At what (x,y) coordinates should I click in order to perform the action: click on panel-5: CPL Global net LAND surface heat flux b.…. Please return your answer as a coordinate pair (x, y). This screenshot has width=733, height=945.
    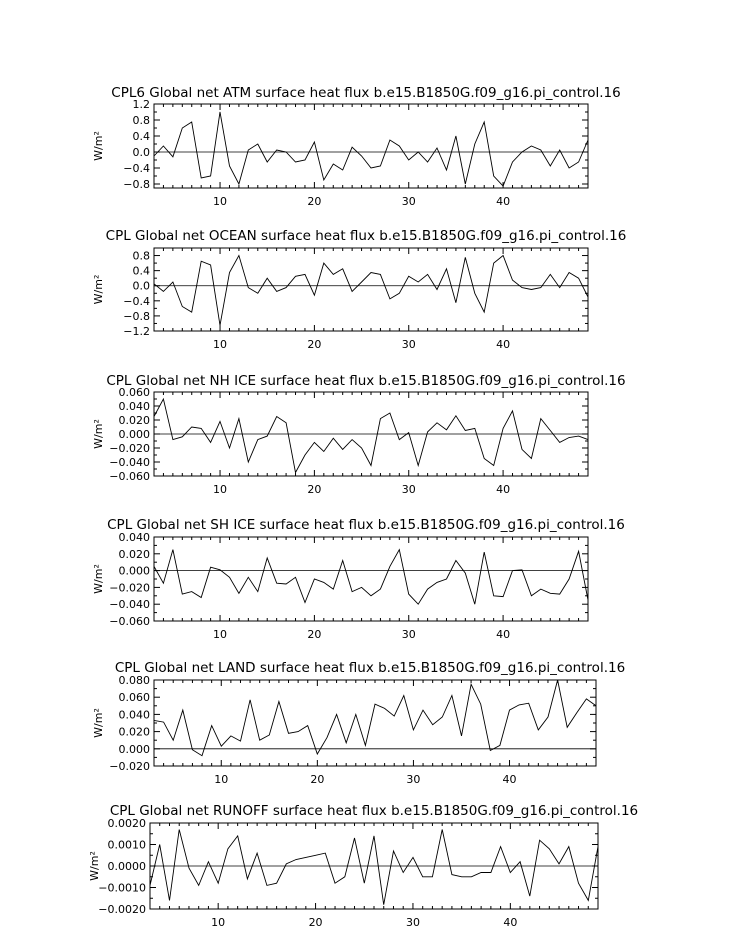
    Looking at the image, I should click on (358, 723).